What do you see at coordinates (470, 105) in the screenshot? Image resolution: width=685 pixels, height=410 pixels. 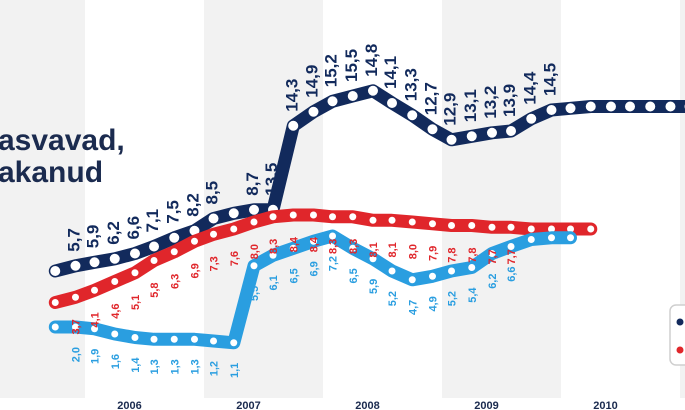 I see `data-label-navy: 13,1` at bounding box center [470, 105].